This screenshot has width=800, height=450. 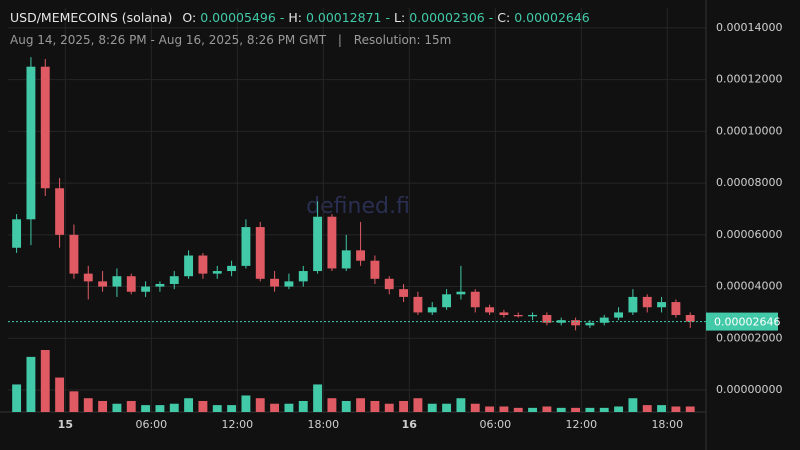 I want to click on y-tick-label: 0.00012000, so click(x=749, y=79).